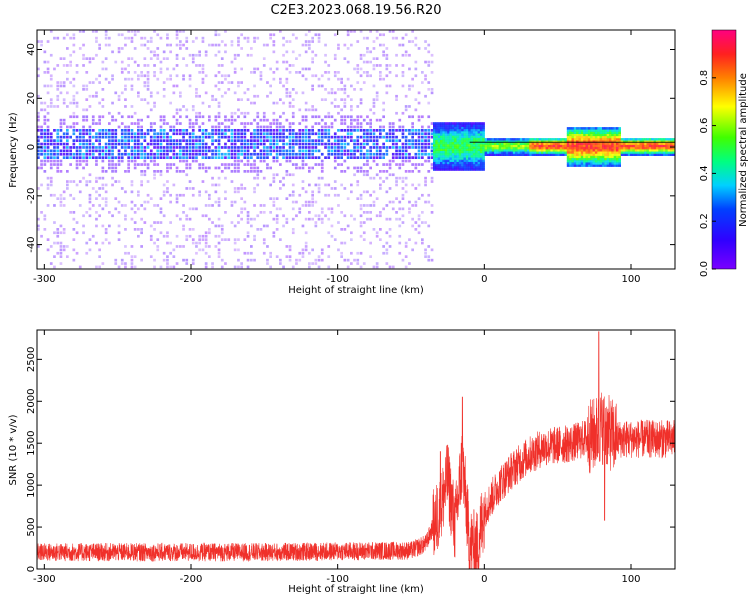 This screenshot has width=750, height=600. Describe the element at coordinates (31, 147) in the screenshot. I see `spectrogram-ytick-label: 0` at that location.